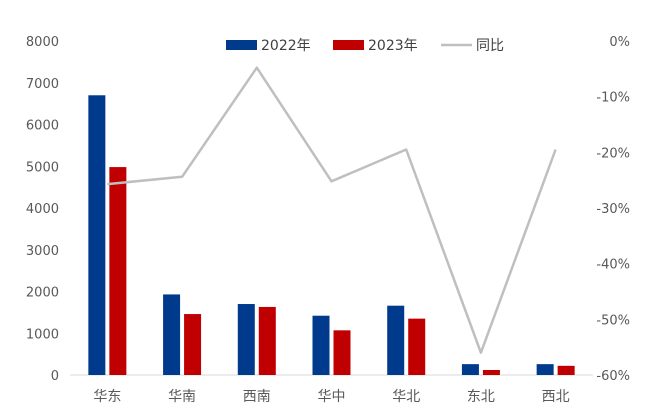  Describe the element at coordinates (257, 397) in the screenshot. I see `category-label: 西南` at that location.